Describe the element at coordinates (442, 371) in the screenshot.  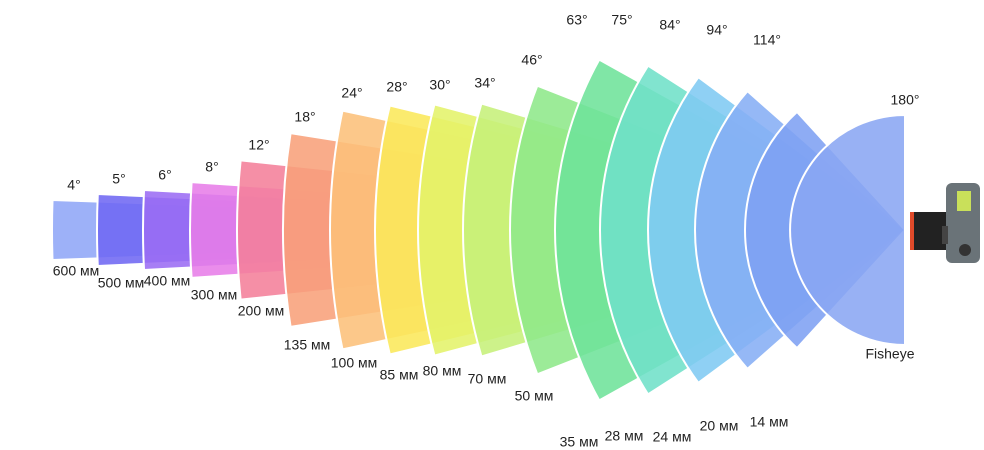
I see `focal-label: 80 мм` at that location.